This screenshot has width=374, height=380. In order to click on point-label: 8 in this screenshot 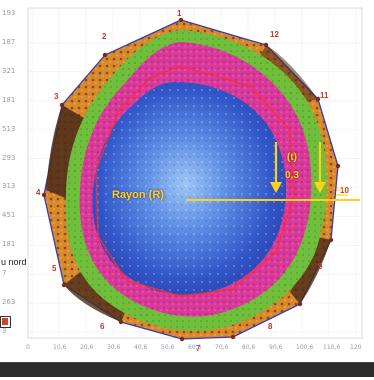, I will do `click(270, 326)`.